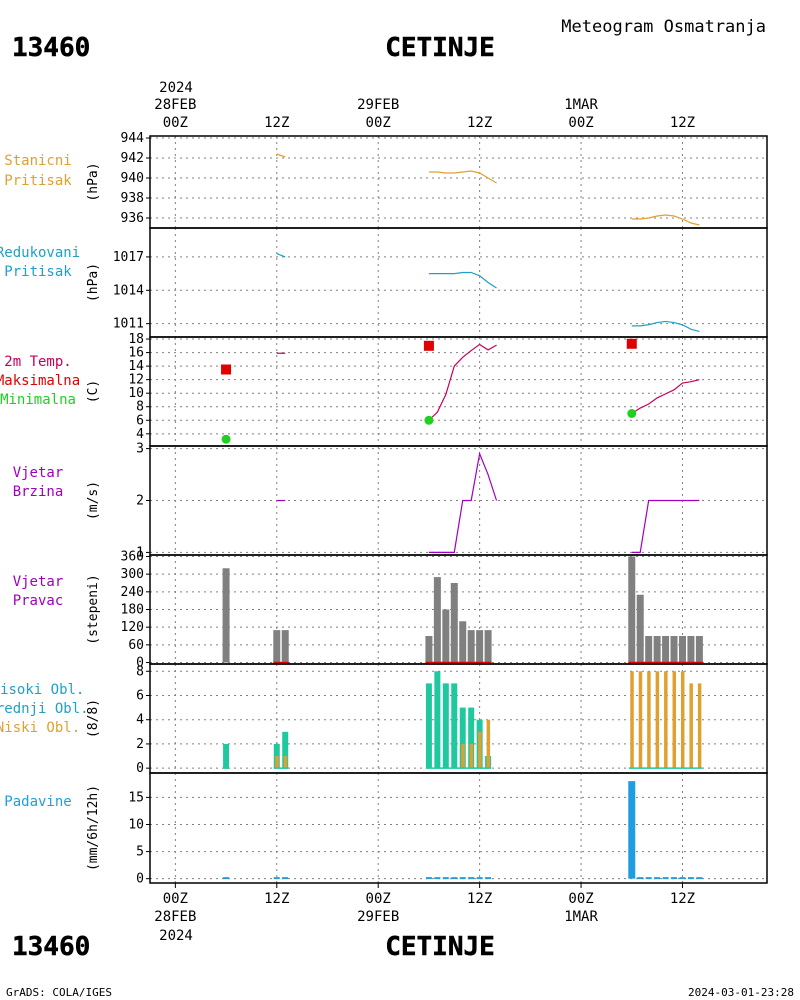 The height and width of the screenshot is (1000, 800). I want to click on y-tick-label: 60, so click(136, 645).